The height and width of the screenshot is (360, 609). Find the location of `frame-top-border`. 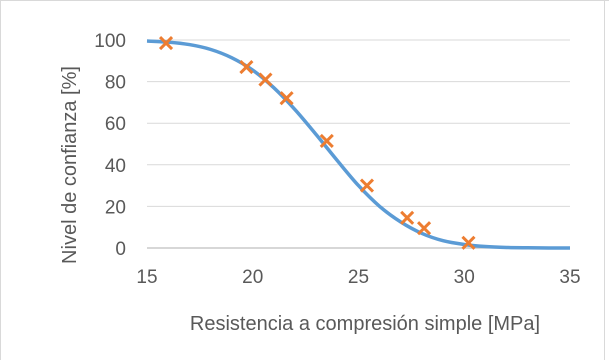

frame-top-border is located at coordinates (304, 0).